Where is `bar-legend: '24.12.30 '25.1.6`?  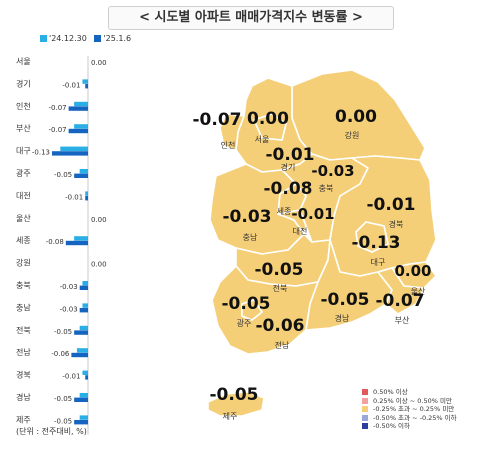
bar-legend: '24.12.30 '25.1.6 is located at coordinates (85, 38).